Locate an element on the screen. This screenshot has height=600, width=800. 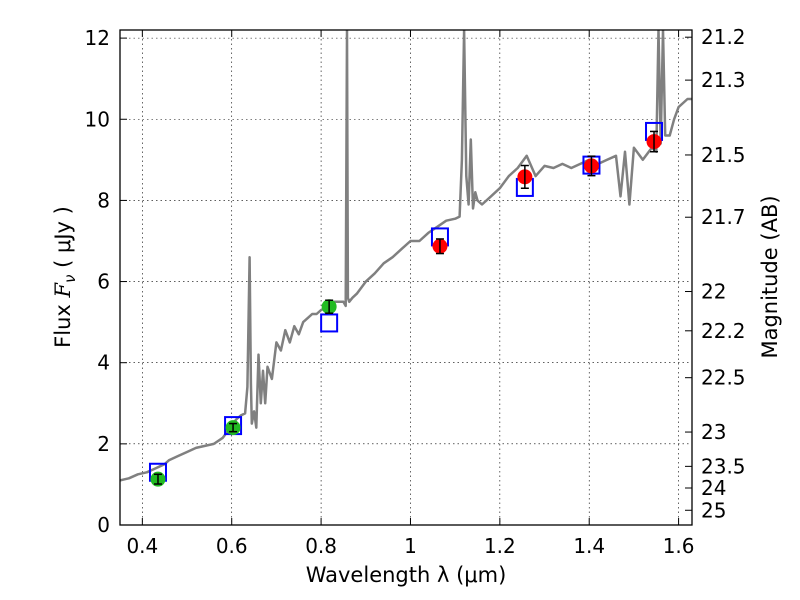
y2-tick-label: 22 is located at coordinates (713, 292).